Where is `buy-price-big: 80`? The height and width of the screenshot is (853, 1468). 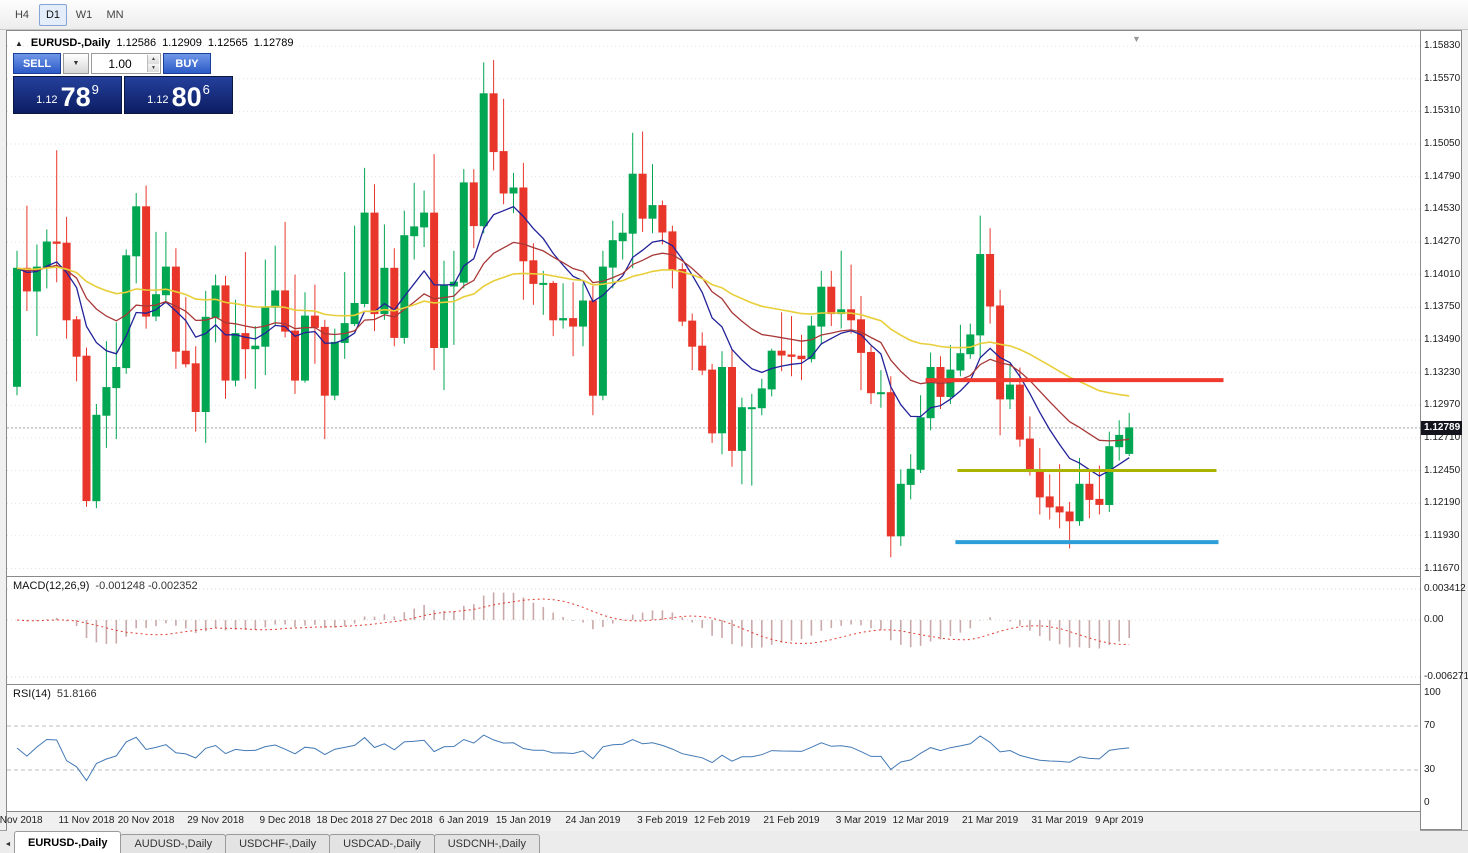 buy-price-big: 80 is located at coordinates (186, 97).